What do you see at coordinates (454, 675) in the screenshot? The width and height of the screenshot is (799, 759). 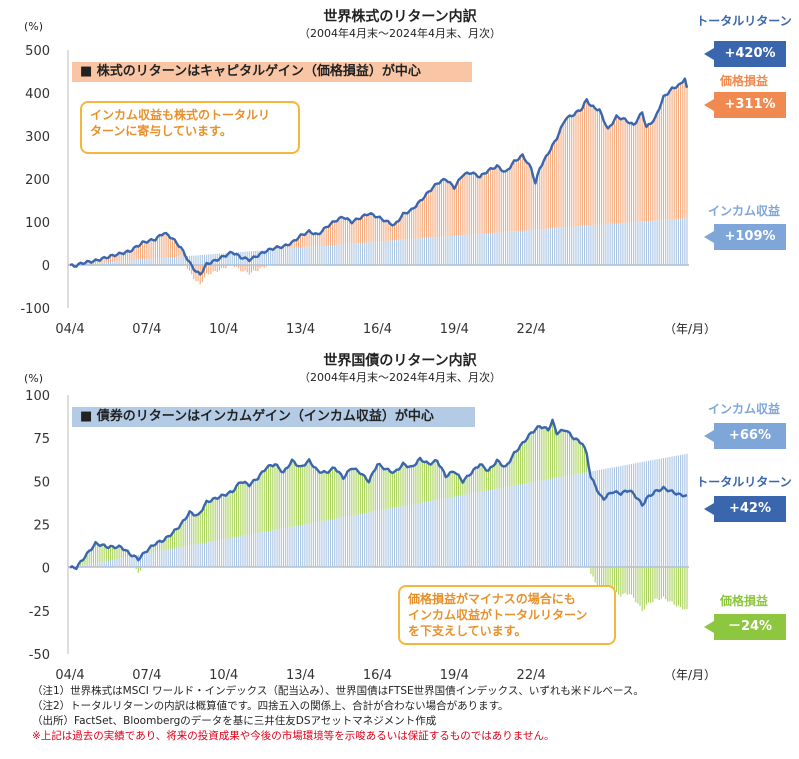 I see `chart2-xtick: 19/4` at bounding box center [454, 675].